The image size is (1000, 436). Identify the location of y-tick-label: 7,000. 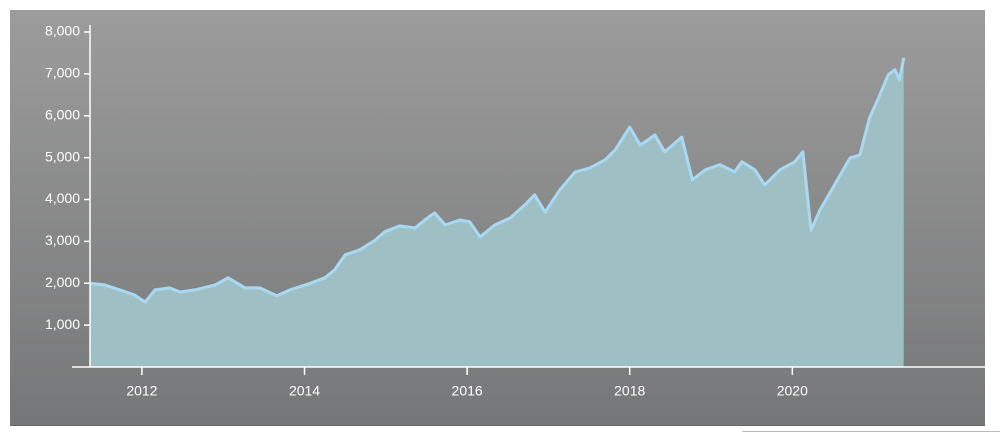
(62, 73).